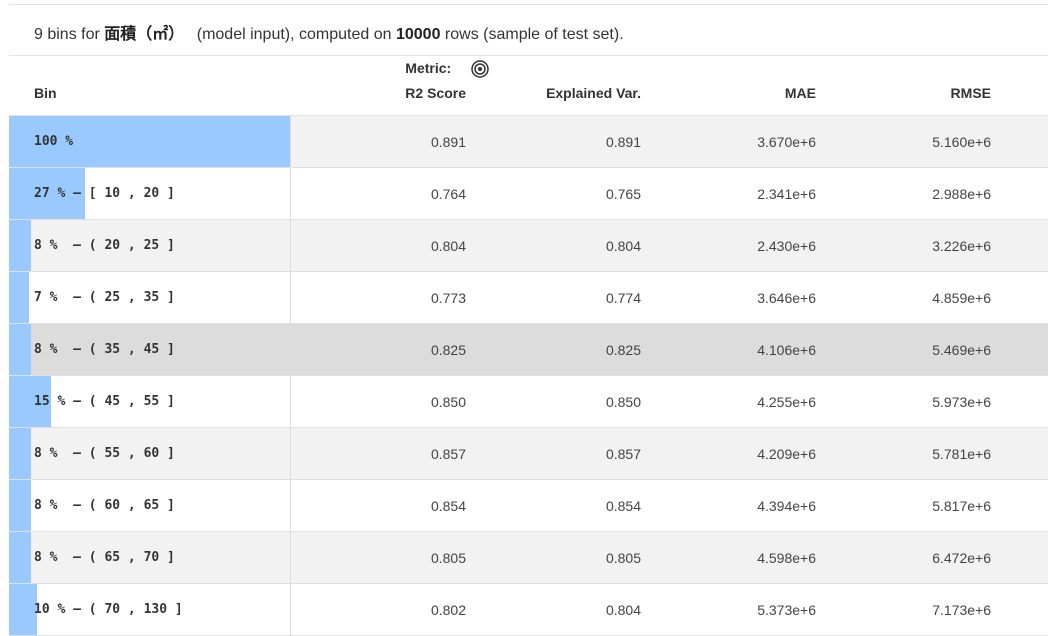 This screenshot has width=1048, height=636. I want to click on bin-label: 7 % — ( 25 , 35 ], so click(104, 297).